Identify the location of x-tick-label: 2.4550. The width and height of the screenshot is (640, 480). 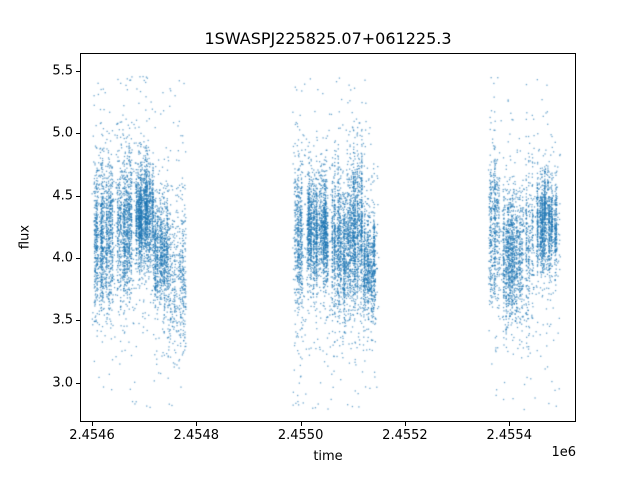
(300, 435).